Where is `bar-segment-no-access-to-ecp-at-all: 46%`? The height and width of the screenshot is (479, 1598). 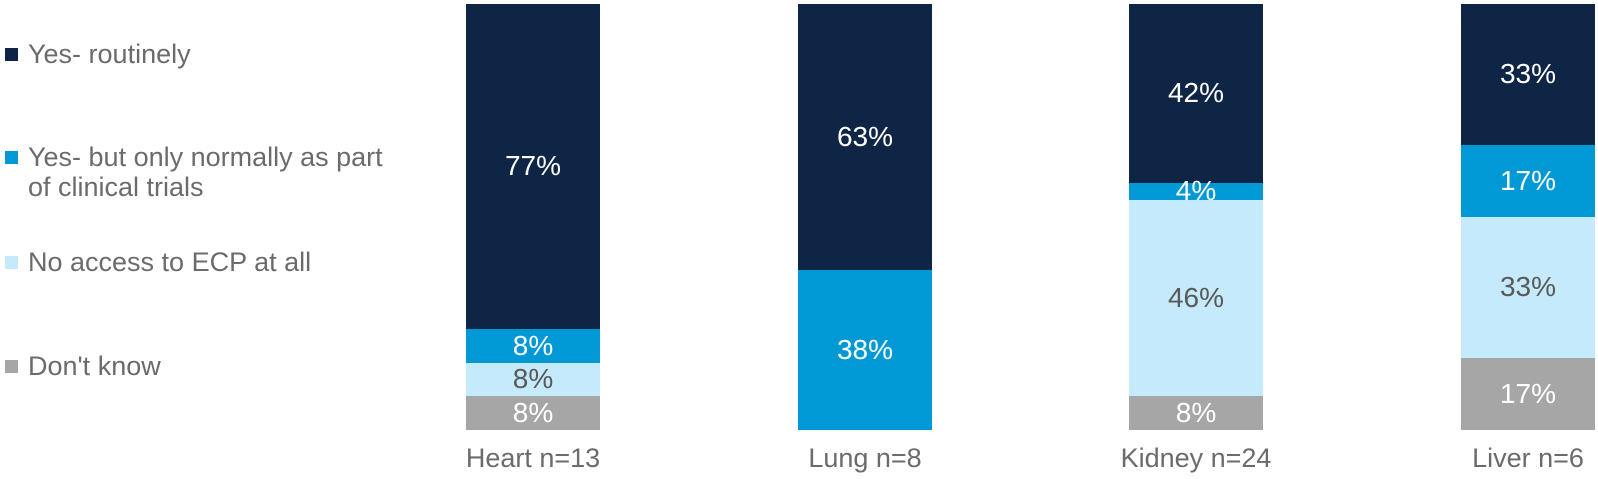
bar-segment-no-access-to-ecp-at-all: 46% is located at coordinates (1196, 297).